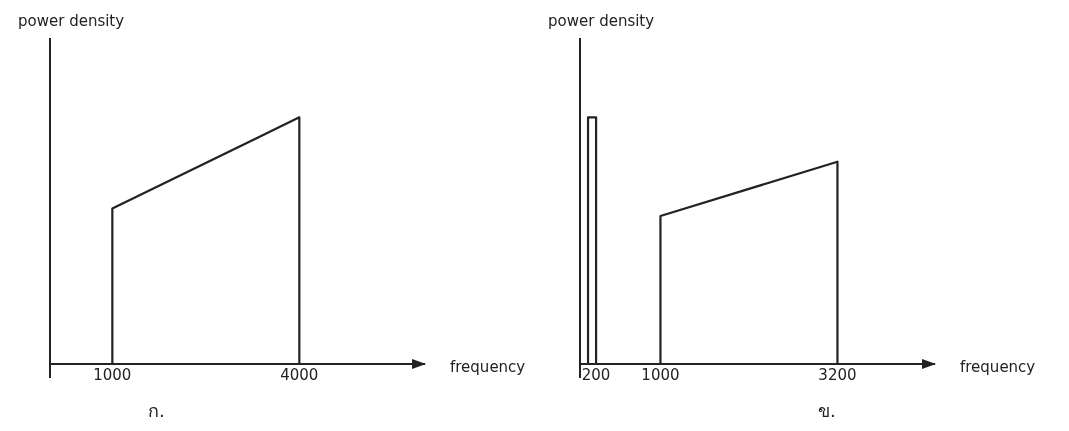 This screenshot has height=431, width=1069. I want to click on x-tick-label: 3200, so click(837, 374).